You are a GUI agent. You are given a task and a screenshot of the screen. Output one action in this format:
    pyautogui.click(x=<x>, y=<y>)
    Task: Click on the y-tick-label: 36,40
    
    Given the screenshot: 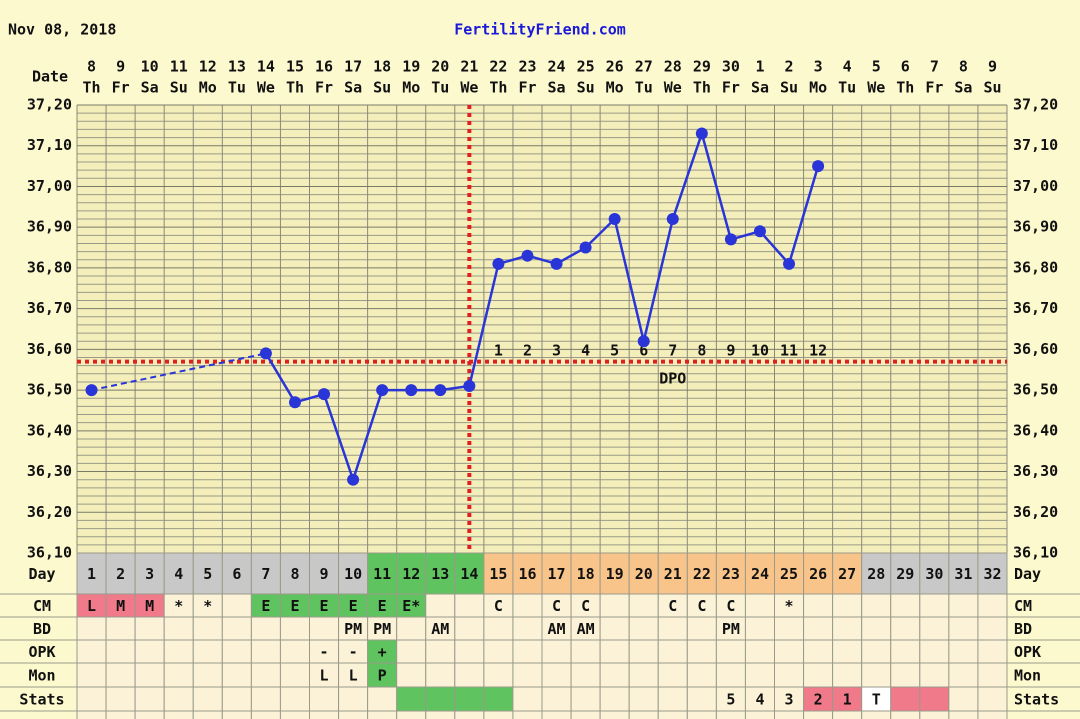 What is the action you would take?
    pyautogui.click(x=49, y=430)
    